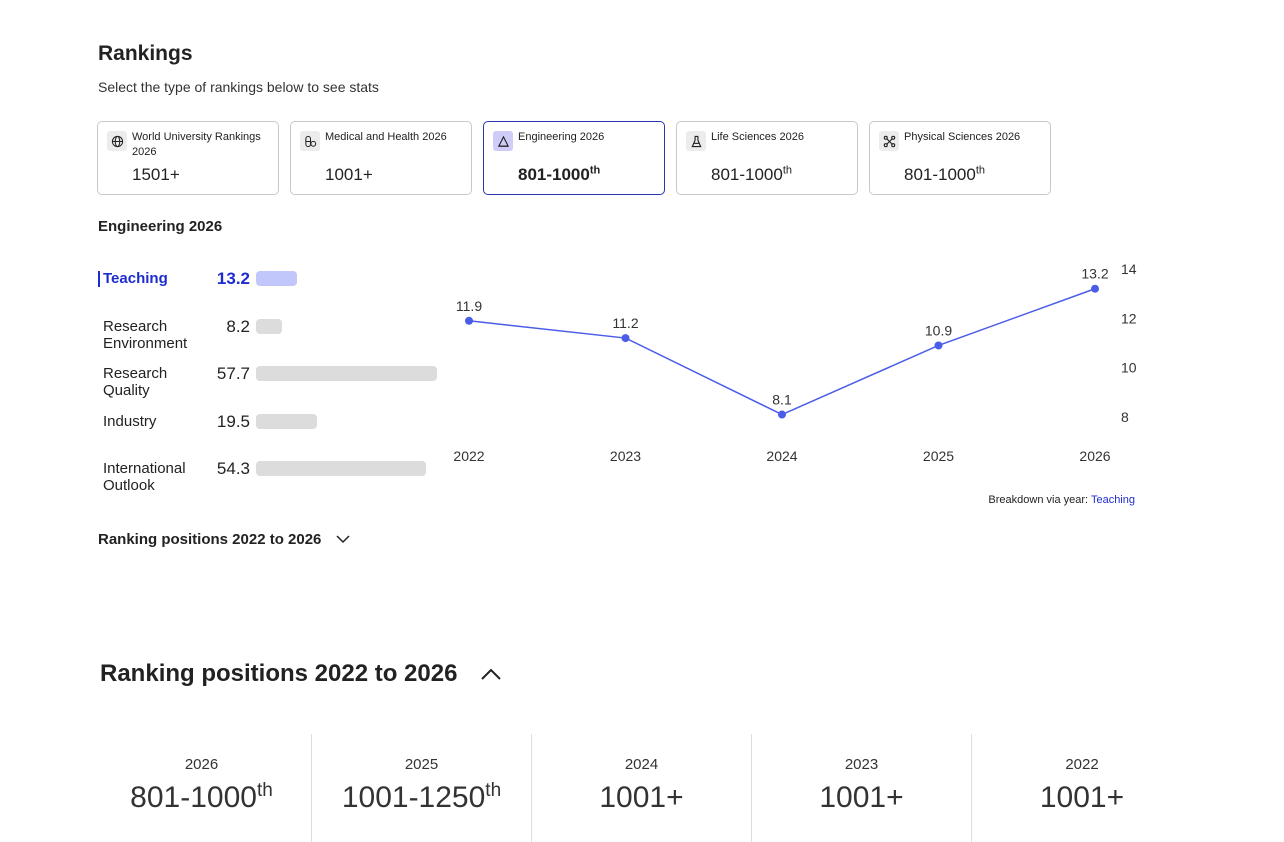  What do you see at coordinates (174, 287) in the screenshot?
I see `metric-teaching: Teaching 13.2` at bounding box center [174, 287].